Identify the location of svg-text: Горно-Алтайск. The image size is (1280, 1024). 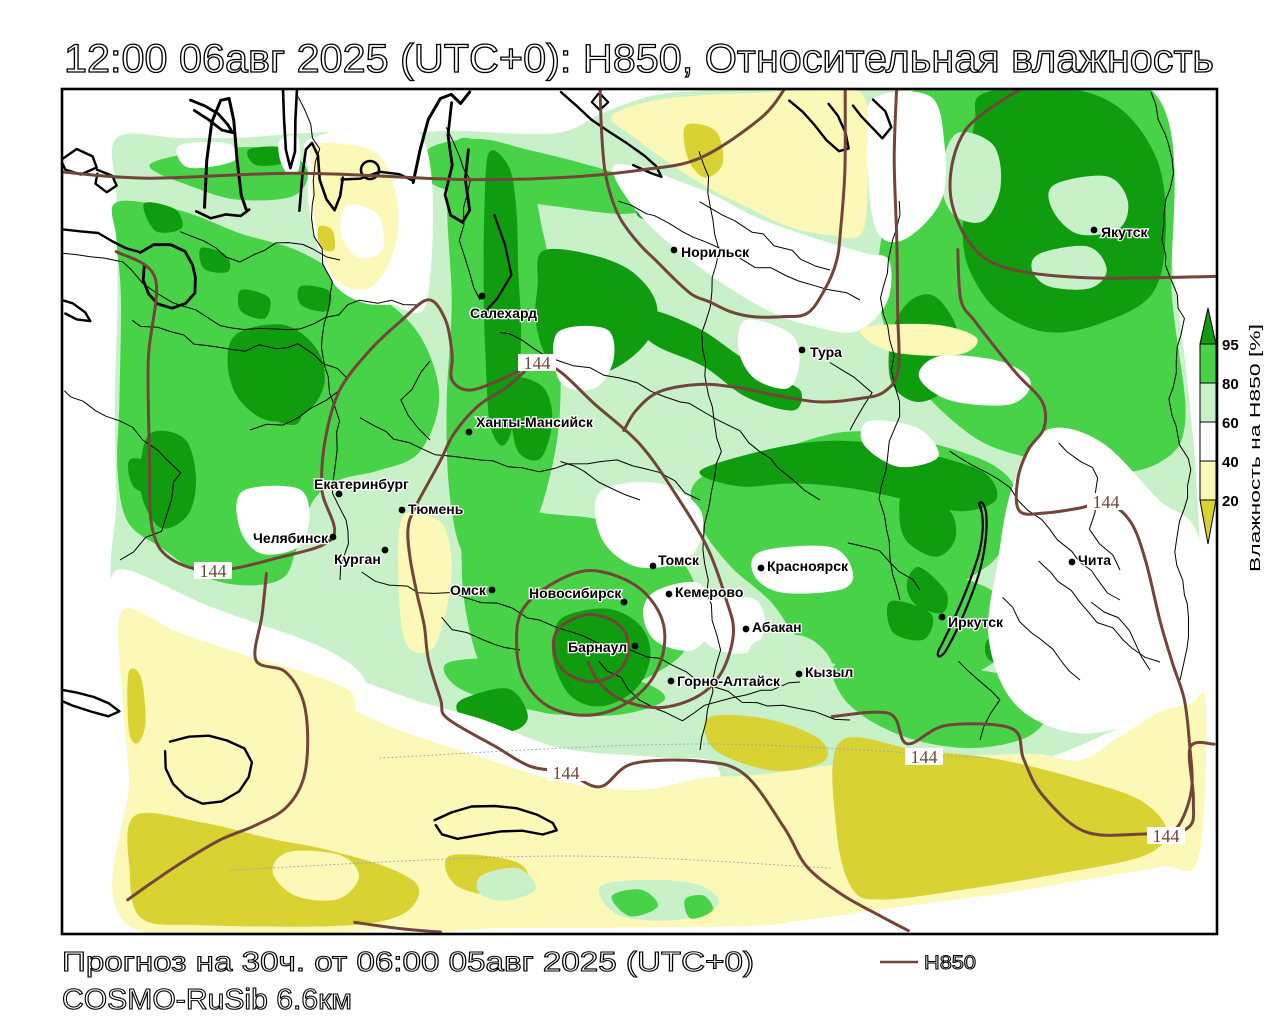
(729, 681).